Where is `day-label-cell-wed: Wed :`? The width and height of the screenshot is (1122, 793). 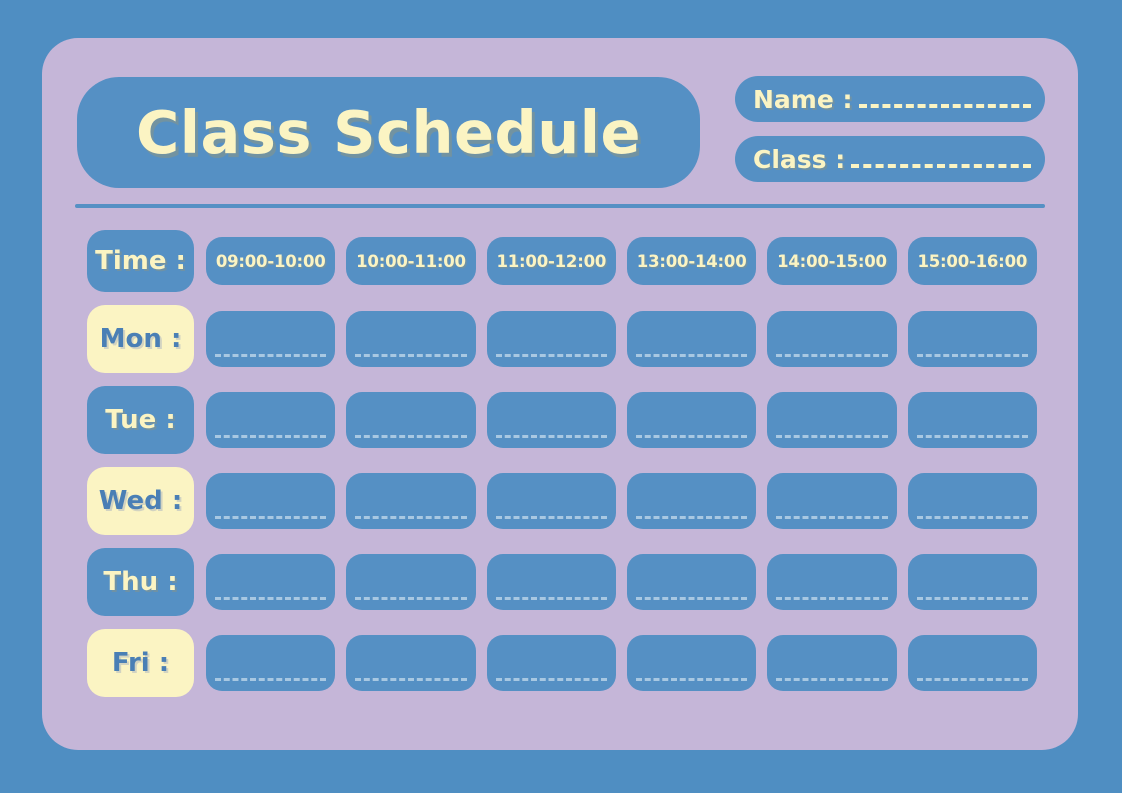
day-label-cell-wed: Wed : is located at coordinates (140, 501).